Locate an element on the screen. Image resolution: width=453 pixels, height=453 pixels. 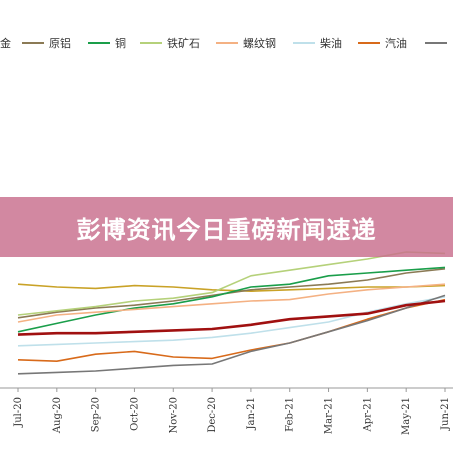
legend-label: 螺纹钢 is located at coordinates (259, 43).